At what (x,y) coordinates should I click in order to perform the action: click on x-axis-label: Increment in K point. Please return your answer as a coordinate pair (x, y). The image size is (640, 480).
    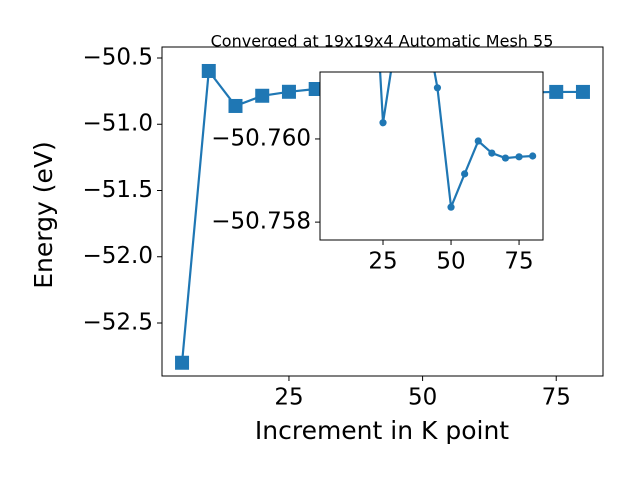
    Looking at the image, I should click on (382, 430).